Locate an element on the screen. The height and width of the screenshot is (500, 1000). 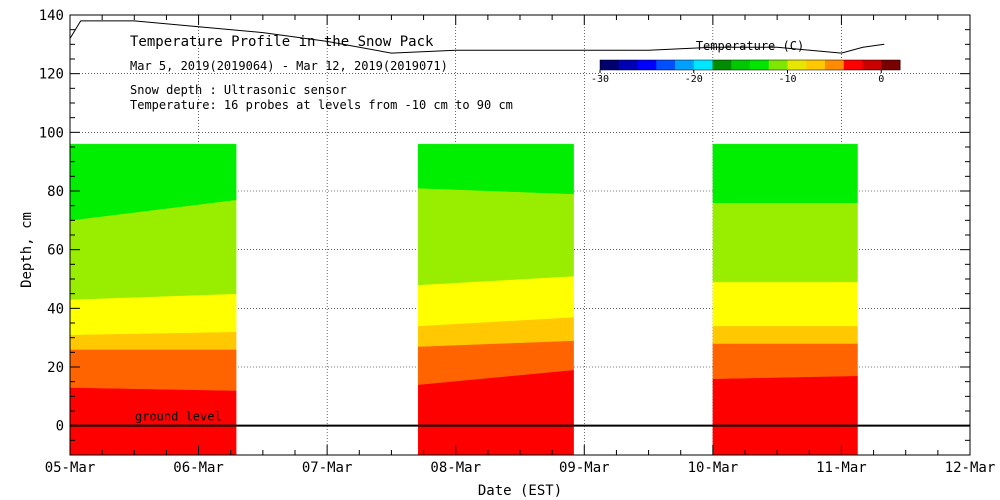
colorbar-title: Temperature (C) is located at coordinates (750, 46).